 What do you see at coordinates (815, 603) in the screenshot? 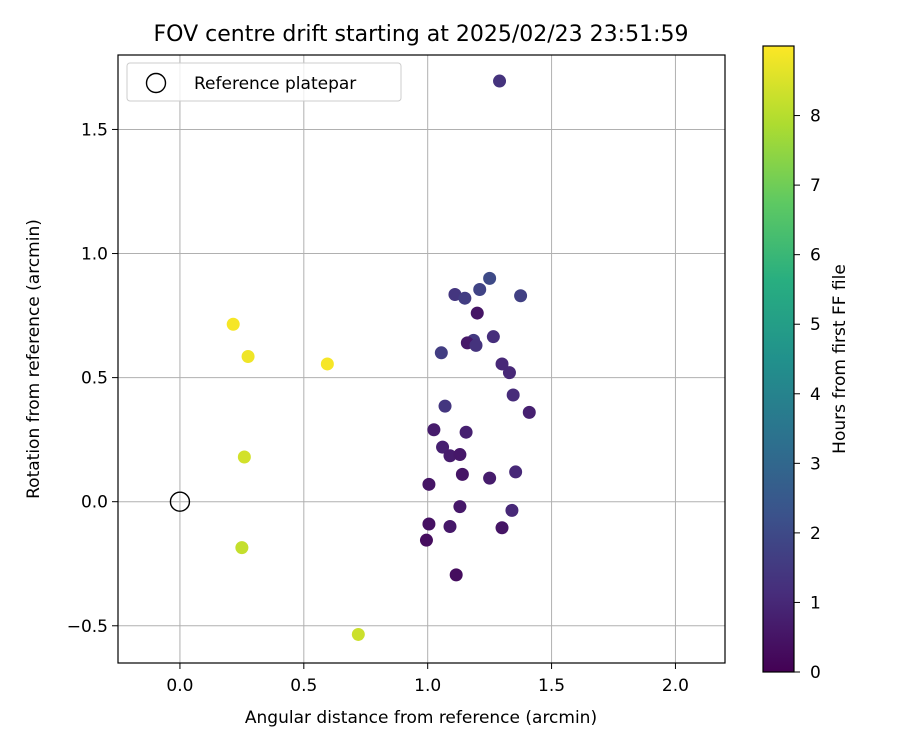
I see `colorbar-tick-label: 1` at bounding box center [815, 603].